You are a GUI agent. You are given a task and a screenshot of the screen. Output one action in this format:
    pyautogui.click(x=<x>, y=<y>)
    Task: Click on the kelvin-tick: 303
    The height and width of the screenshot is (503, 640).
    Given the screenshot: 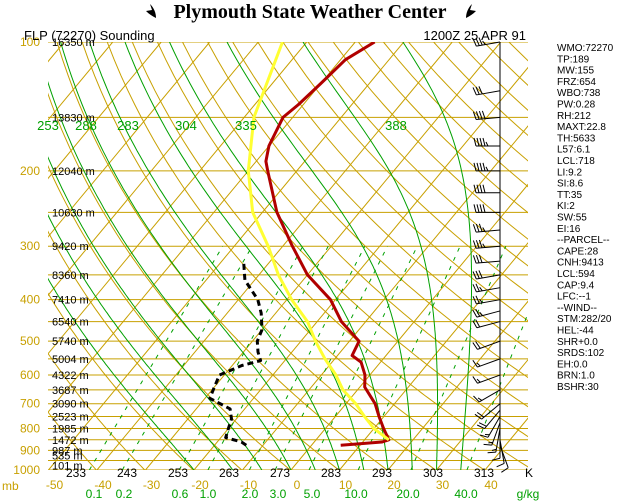 What is the action you would take?
    pyautogui.click(x=433, y=473)
    